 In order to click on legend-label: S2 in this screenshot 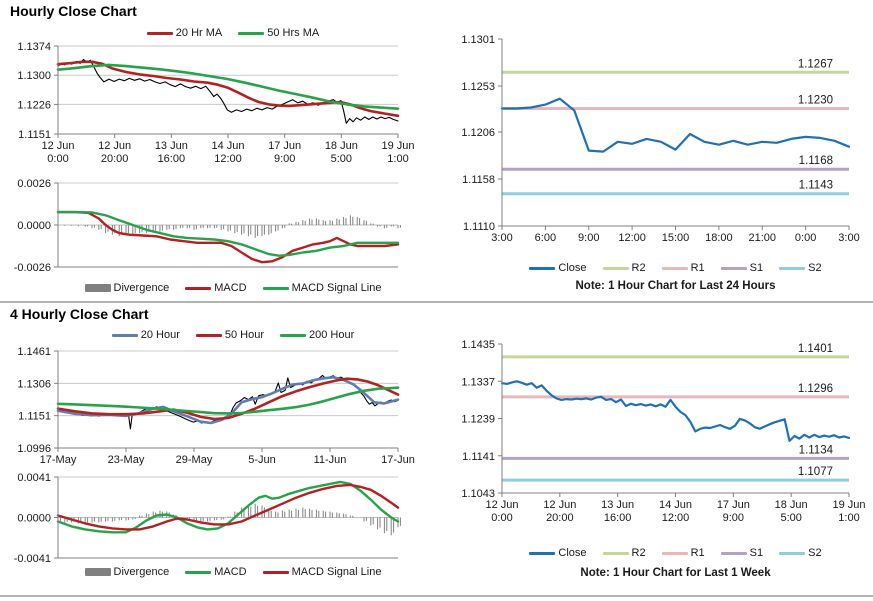, I will do `click(815, 553)`.